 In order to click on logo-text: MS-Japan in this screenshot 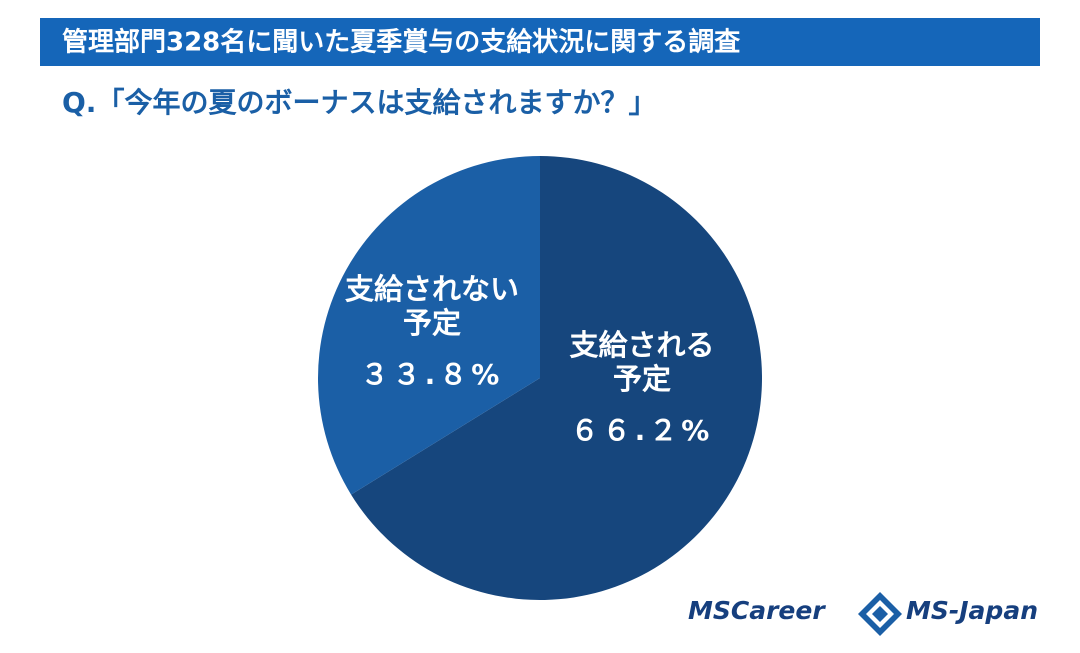, I will do `click(972, 610)`.